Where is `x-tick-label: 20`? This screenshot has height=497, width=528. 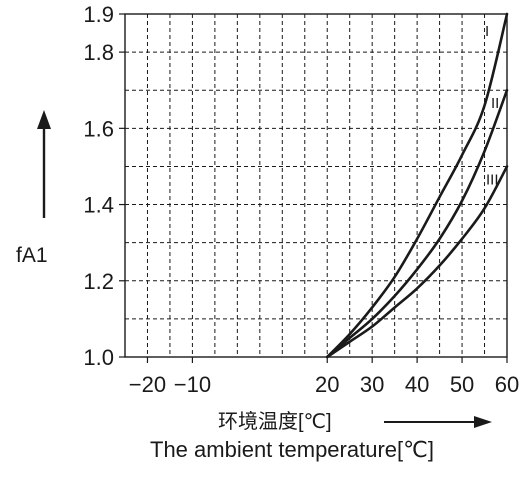
x-tick-label: 20 is located at coordinates (327, 384).